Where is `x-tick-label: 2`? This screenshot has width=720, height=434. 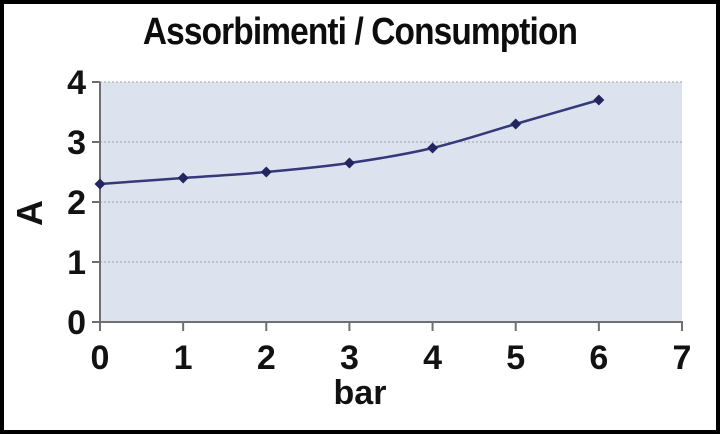
x-tick-label: 2 is located at coordinates (266, 358).